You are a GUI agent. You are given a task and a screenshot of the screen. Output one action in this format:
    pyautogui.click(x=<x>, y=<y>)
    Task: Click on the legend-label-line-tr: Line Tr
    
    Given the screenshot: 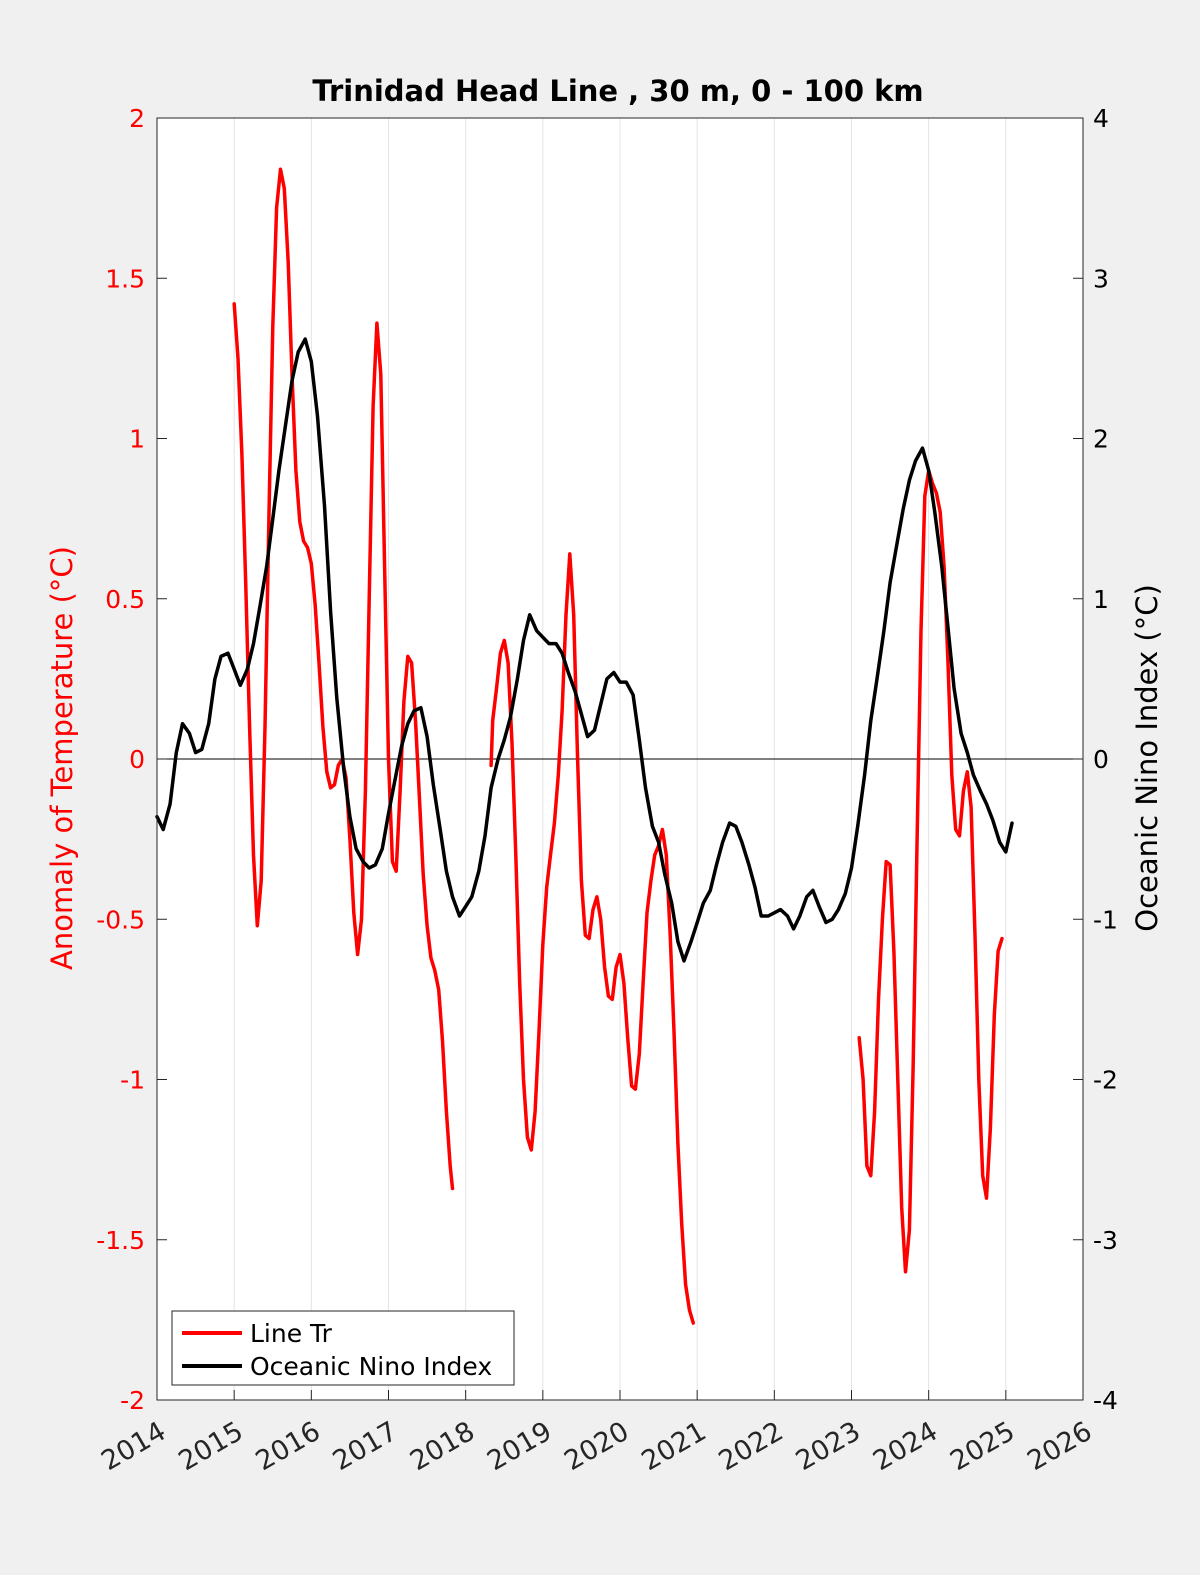 What is the action you would take?
    pyautogui.click(x=291, y=1333)
    